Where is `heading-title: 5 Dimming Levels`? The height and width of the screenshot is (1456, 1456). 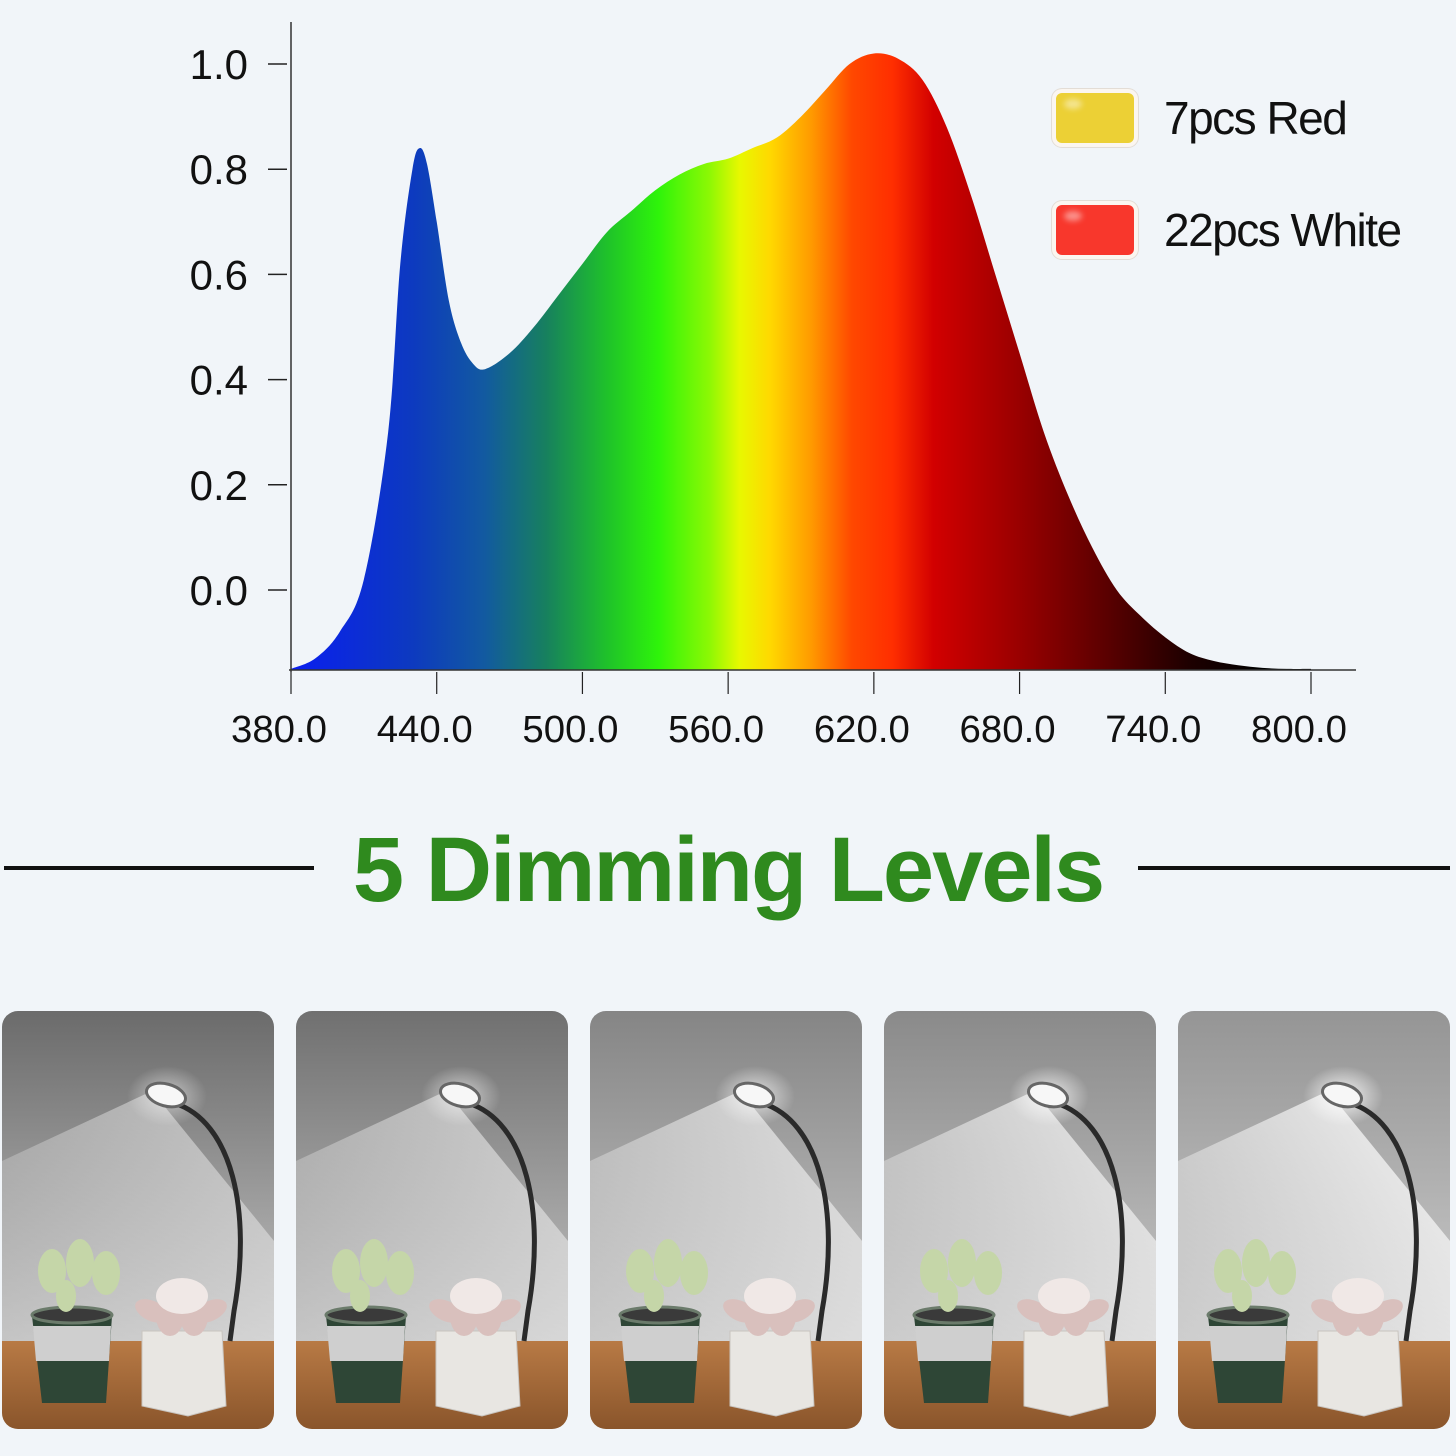
heading-title: 5 Dimming Levels is located at coordinates (728, 869).